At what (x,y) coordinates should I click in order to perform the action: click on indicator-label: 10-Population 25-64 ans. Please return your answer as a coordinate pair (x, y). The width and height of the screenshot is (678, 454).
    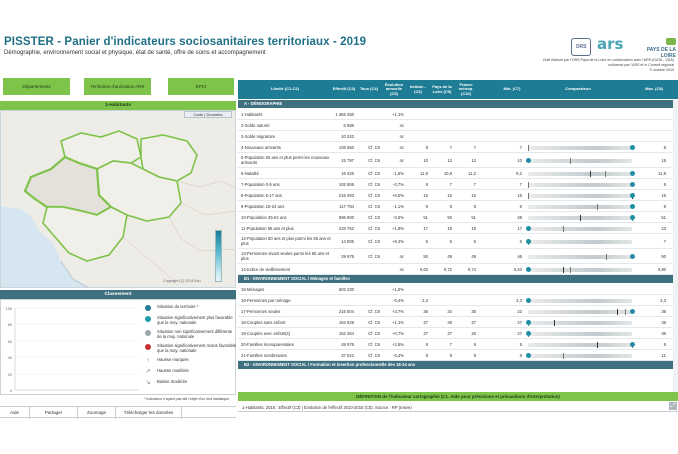
    Looking at the image, I should click on (264, 217).